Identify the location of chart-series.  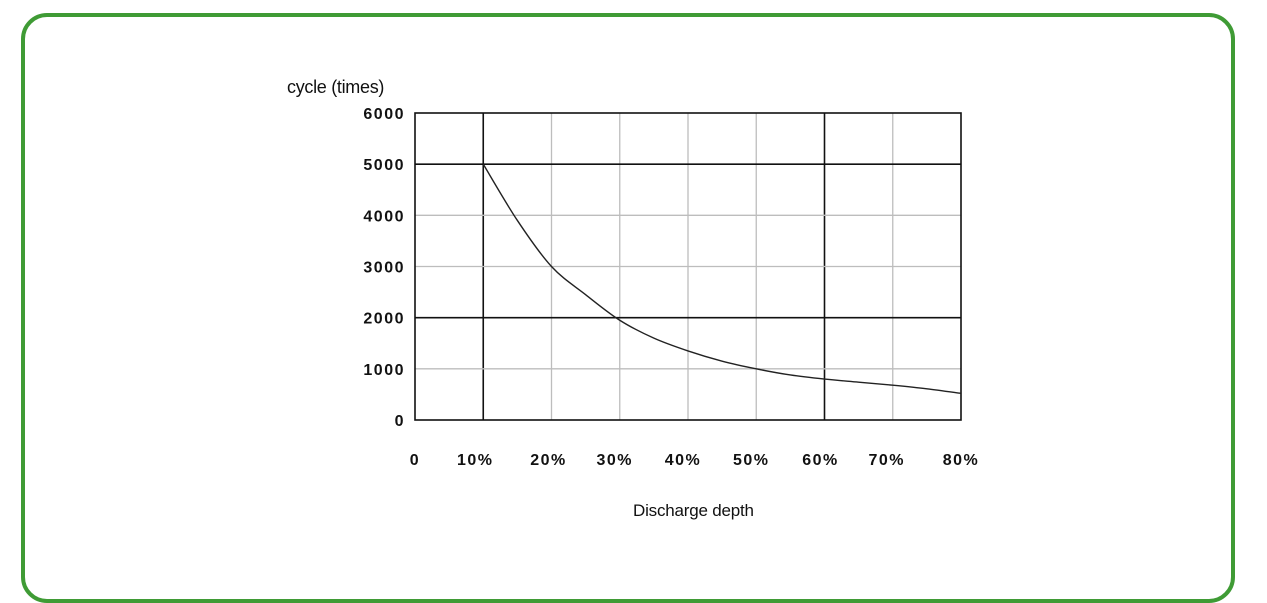
(722, 279).